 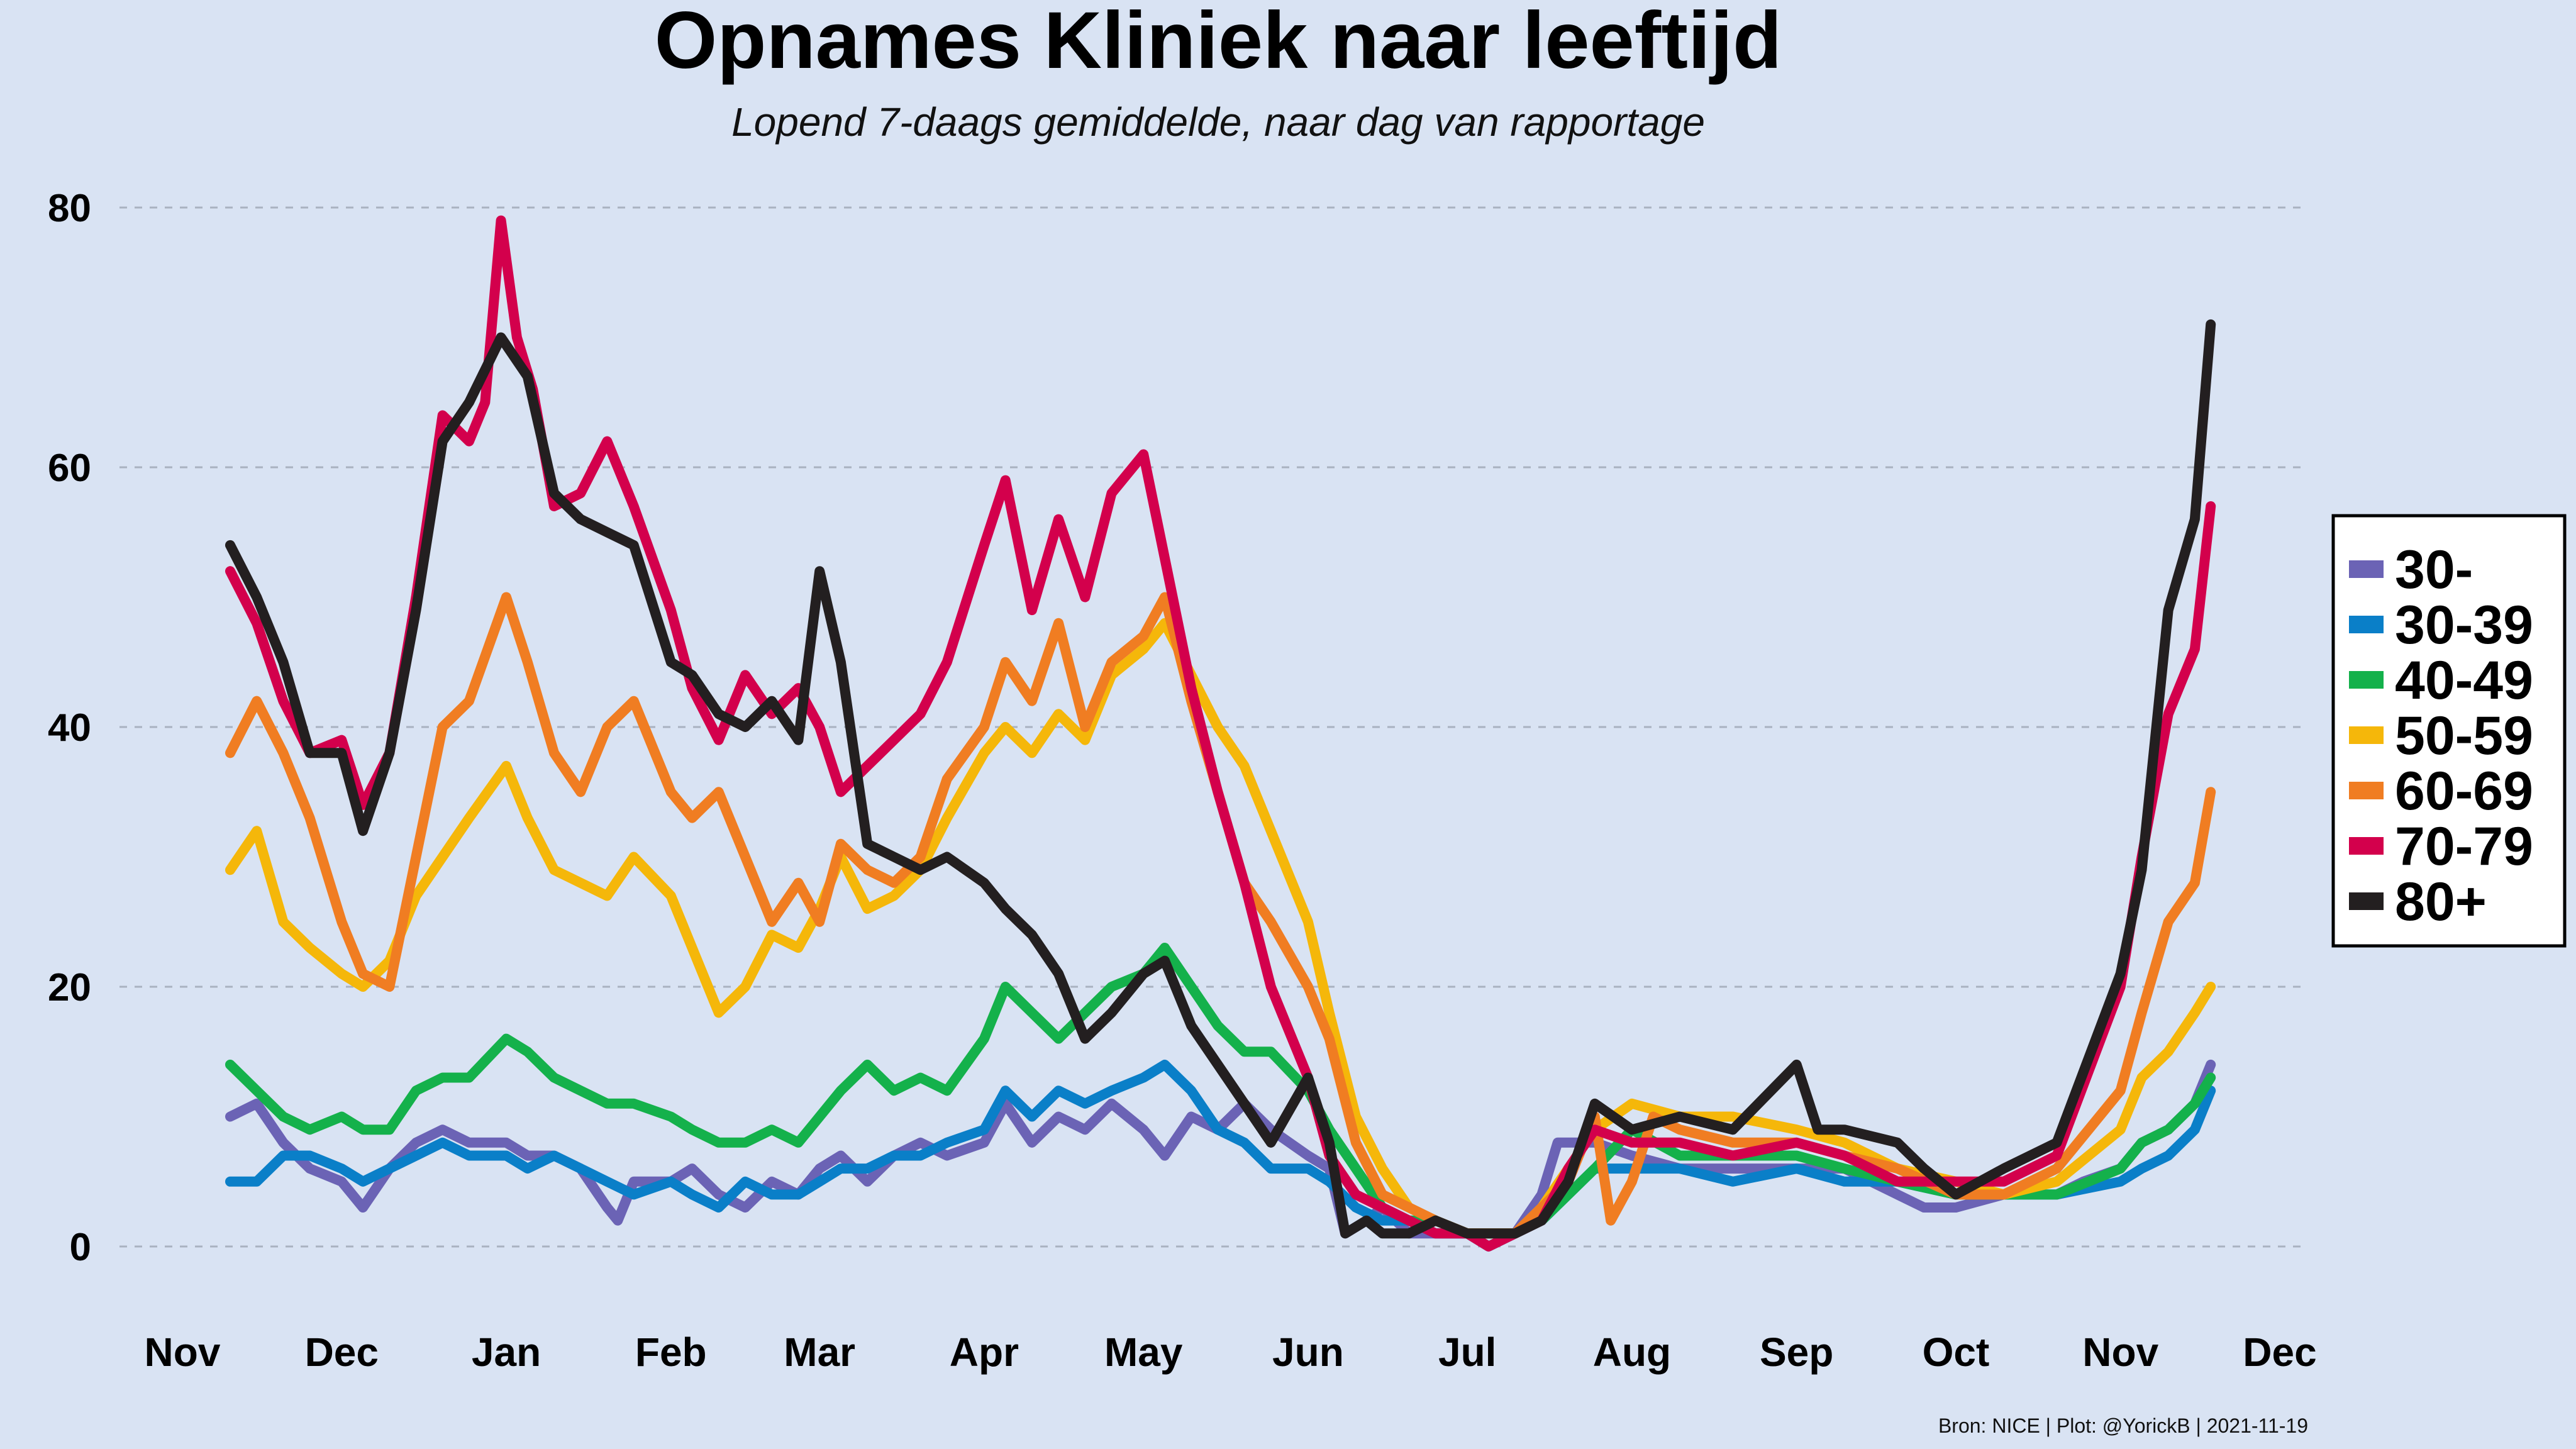 I want to click on x-tick-label: Apr, so click(x=984, y=1352).